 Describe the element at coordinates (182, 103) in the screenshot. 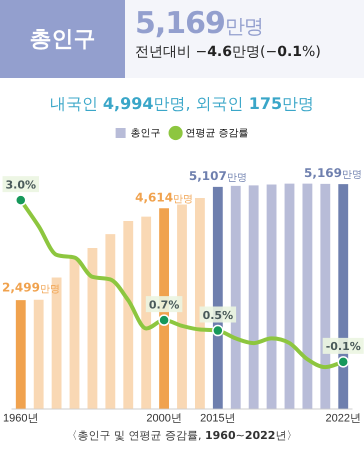

I see `text: 내국인 4,994만명, 외국인 175만명` at that location.